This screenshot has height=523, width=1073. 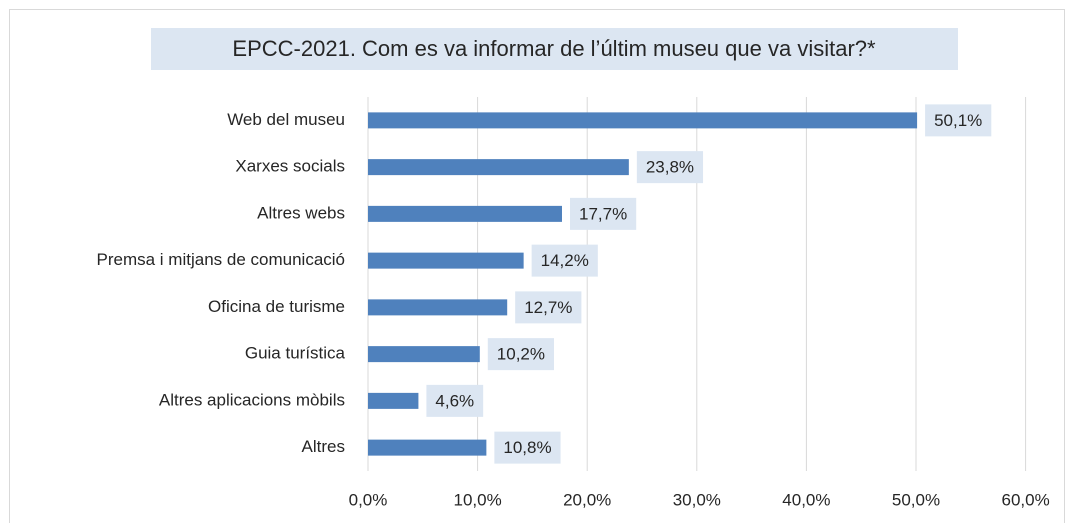 I want to click on value-label: 10,2%, so click(x=521, y=354).